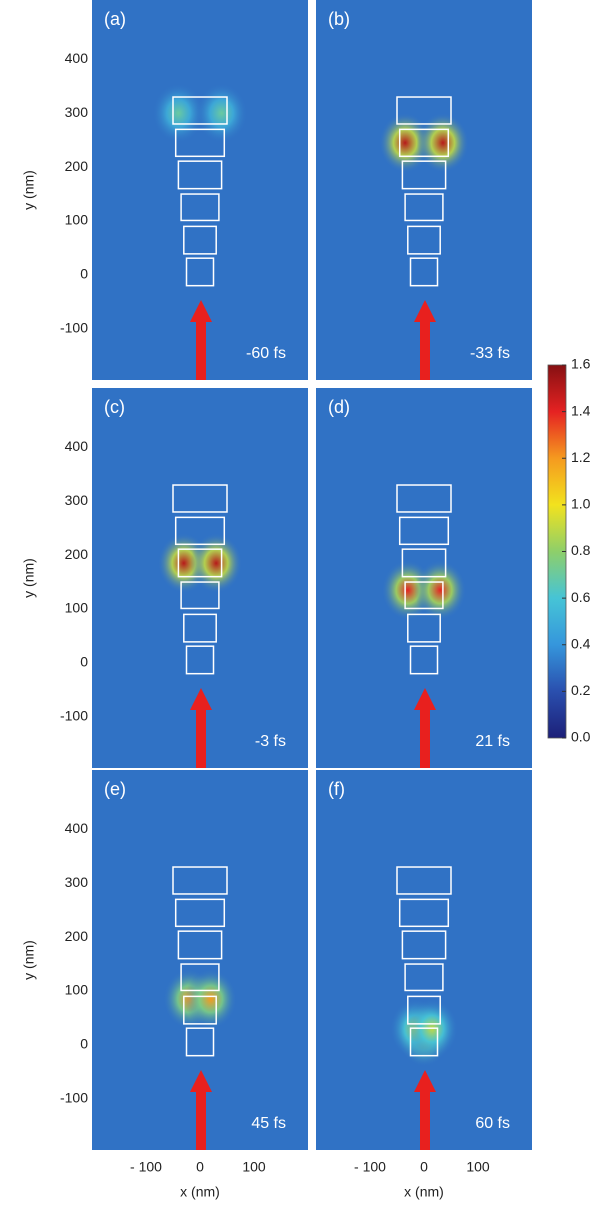  I want to click on time-label: 45 fs, so click(268, 1123).